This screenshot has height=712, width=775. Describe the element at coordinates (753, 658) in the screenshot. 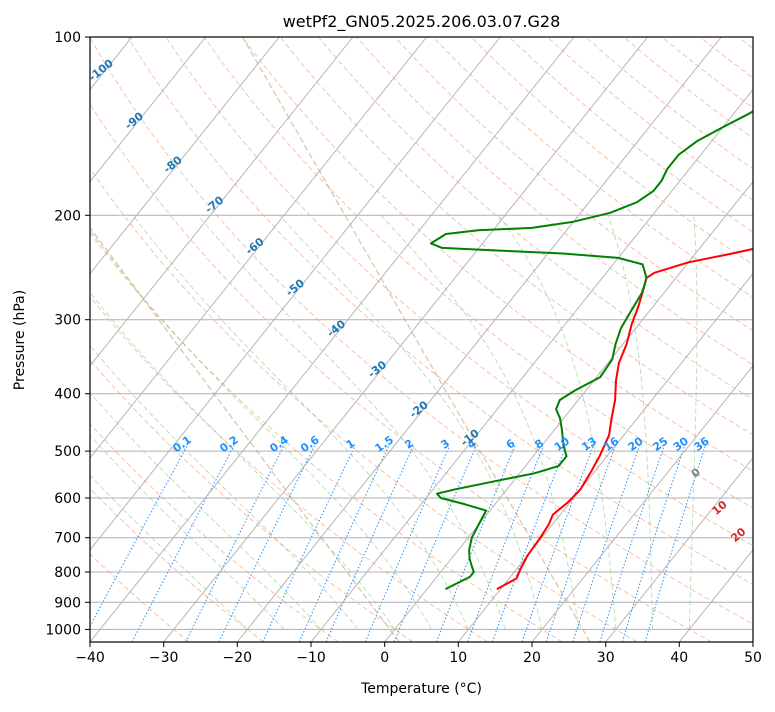

I see `x-tick-label: 50` at that location.